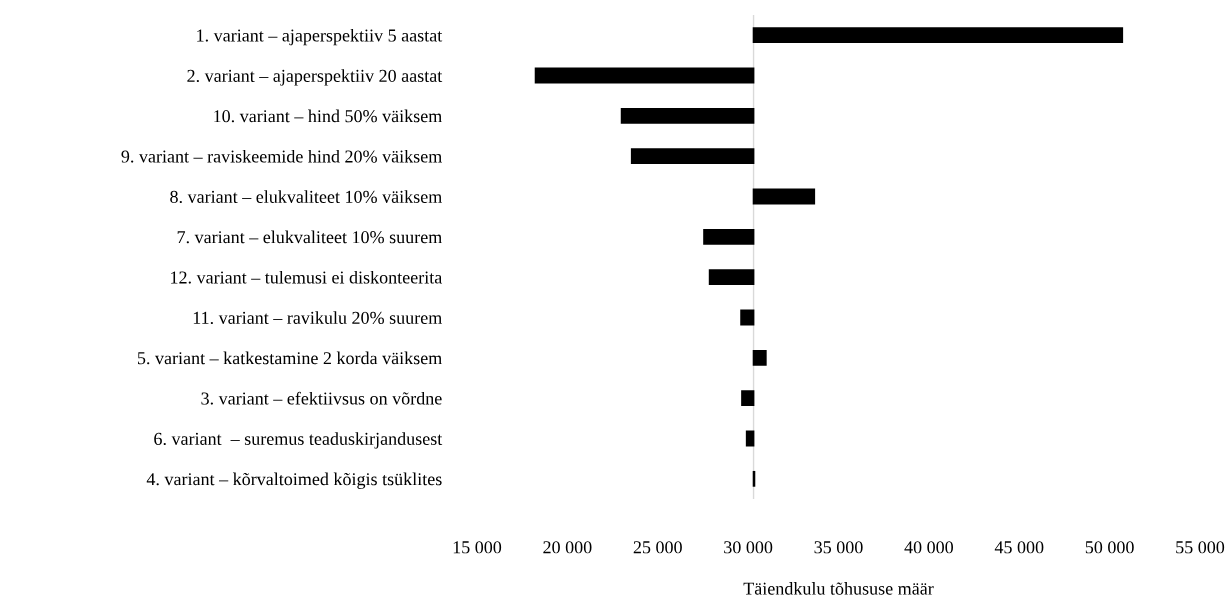 The image size is (1228, 604). What do you see at coordinates (307, 277) in the screenshot?
I see `y-tick-label: 12. variant – tulemusi ei diskonteerita` at bounding box center [307, 277].